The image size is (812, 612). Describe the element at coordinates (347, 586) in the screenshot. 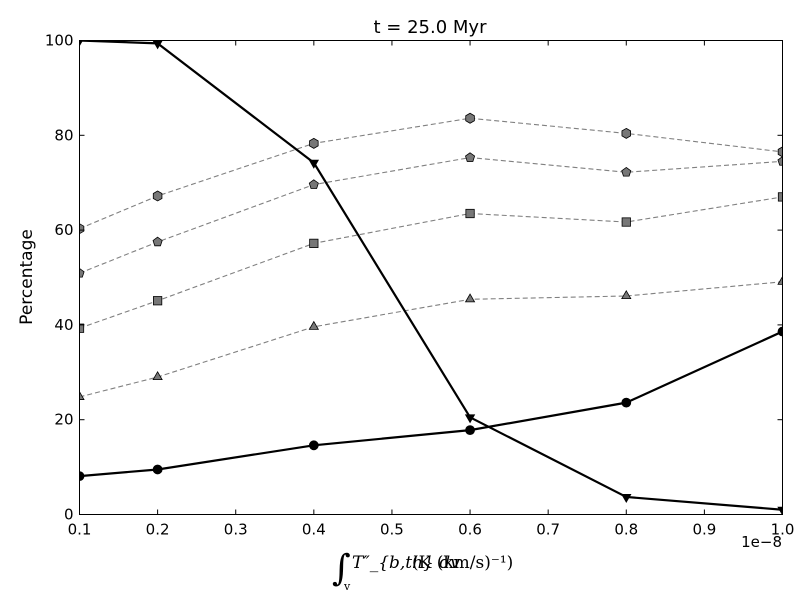

I see `x-axis-label-subscript: v` at that location.